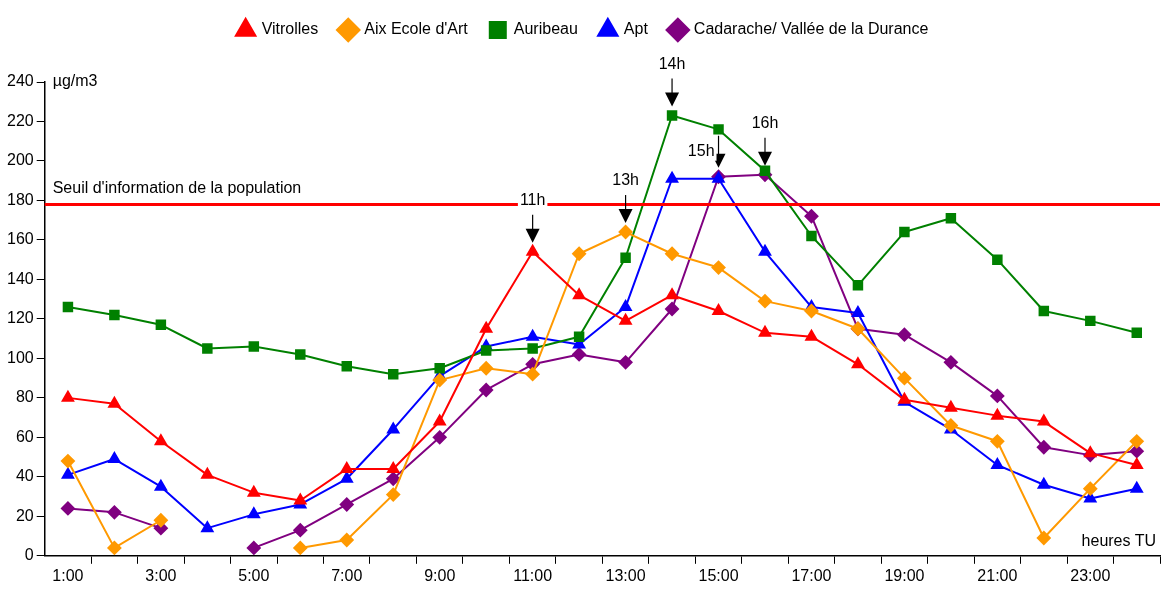 The height and width of the screenshot is (593, 1168). Describe the element at coordinates (75, 81) in the screenshot. I see `y-axis-title: µg/m3` at that location.